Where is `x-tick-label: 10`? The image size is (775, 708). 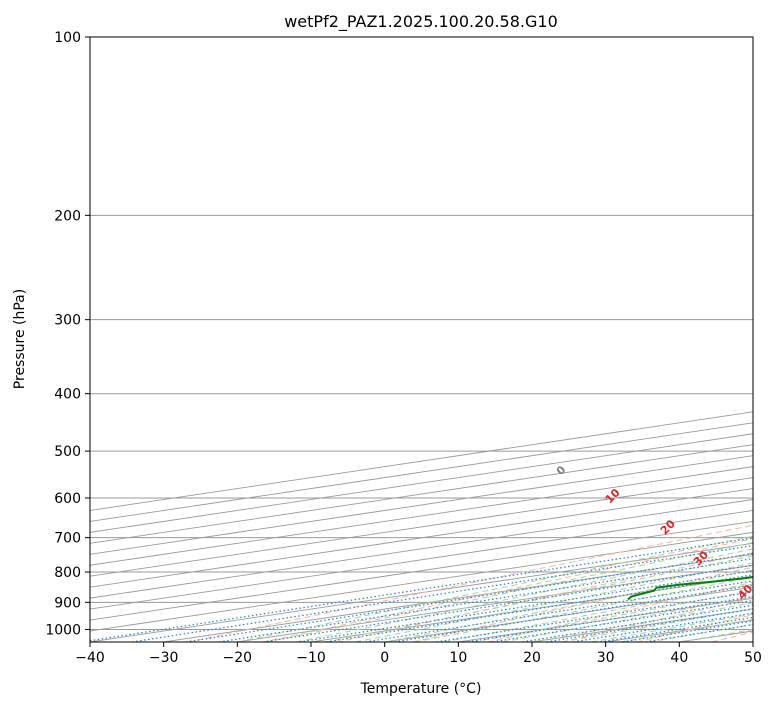
x-tick-label: 10 is located at coordinates (458, 658).